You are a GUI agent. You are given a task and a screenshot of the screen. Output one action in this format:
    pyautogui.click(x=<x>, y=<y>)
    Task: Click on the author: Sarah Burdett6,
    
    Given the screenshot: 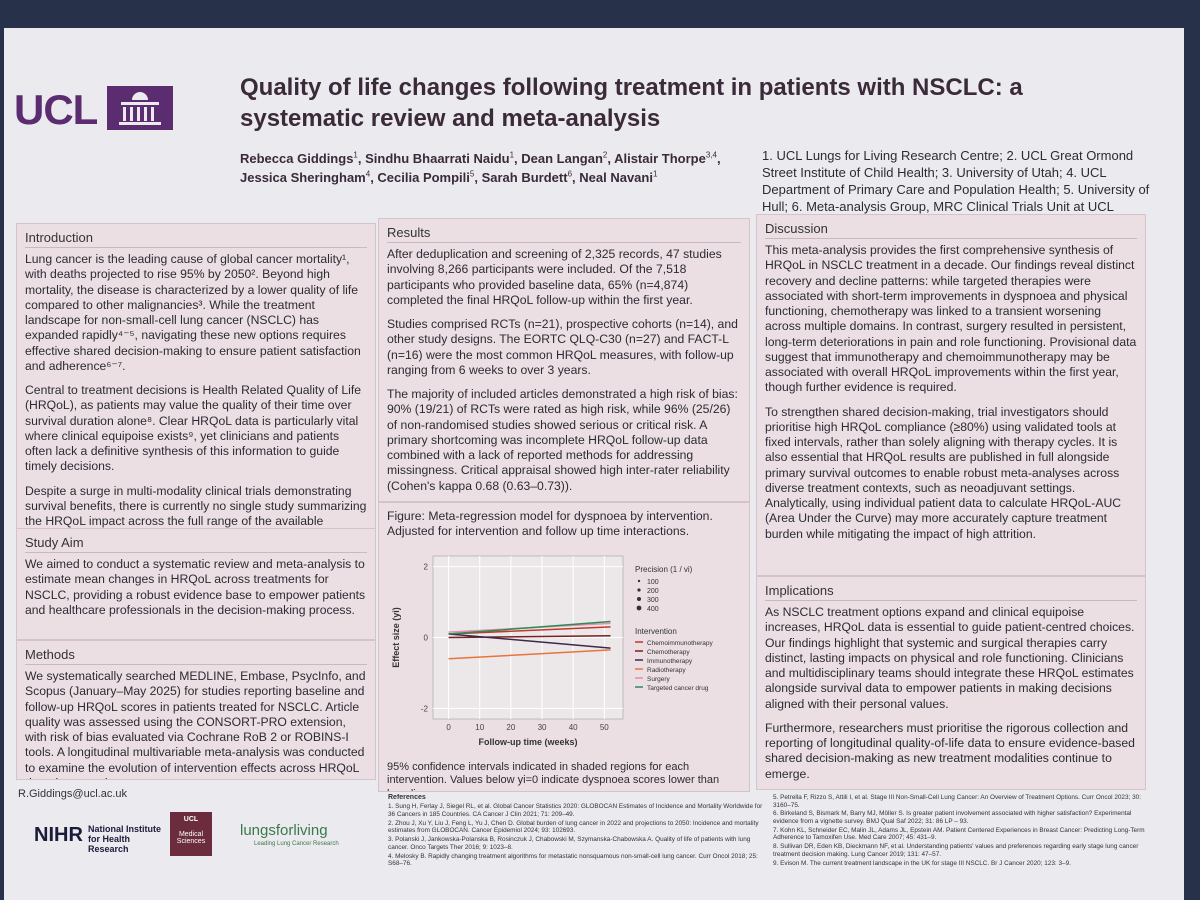 What is the action you would take?
    pyautogui.click(x=530, y=177)
    